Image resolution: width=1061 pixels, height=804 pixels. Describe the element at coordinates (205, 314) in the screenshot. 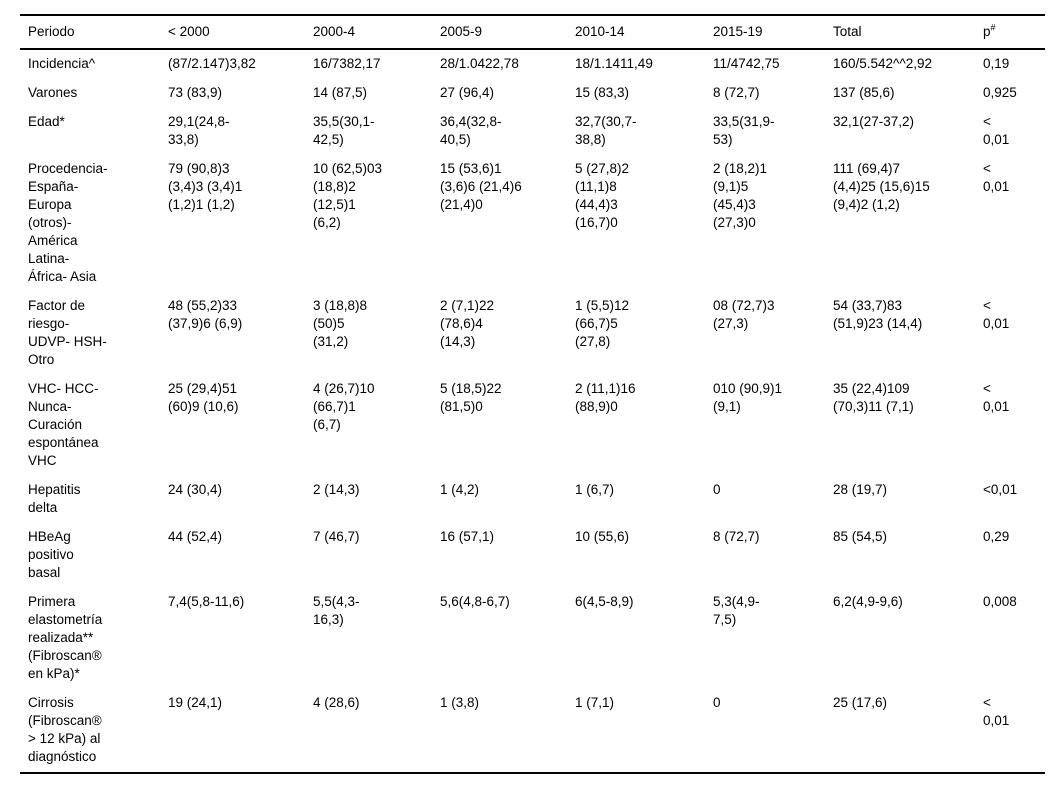

I see `table-cell: 48 (55,2)33 (37,9)6 (6,9)` at that location.